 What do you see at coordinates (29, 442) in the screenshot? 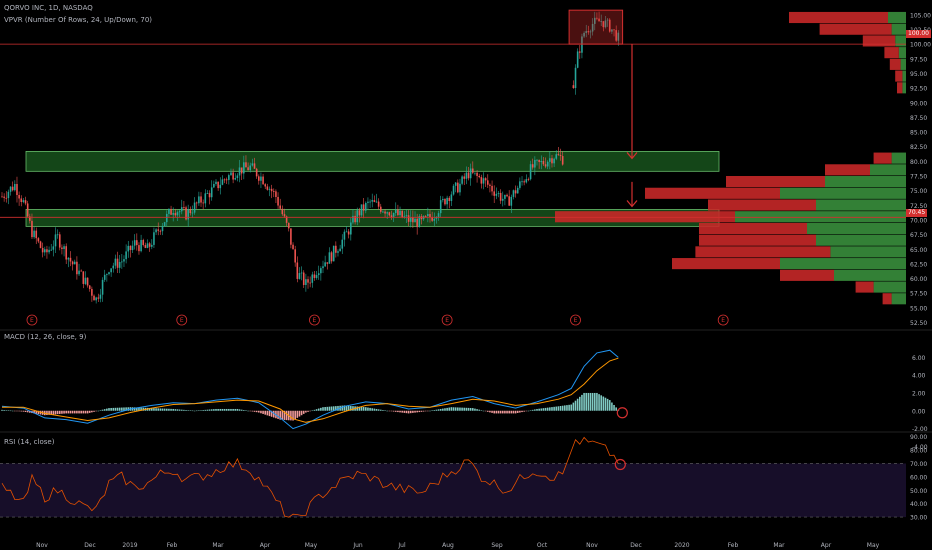
I see `rsi-legend: RSI (14, close)` at bounding box center [29, 442].